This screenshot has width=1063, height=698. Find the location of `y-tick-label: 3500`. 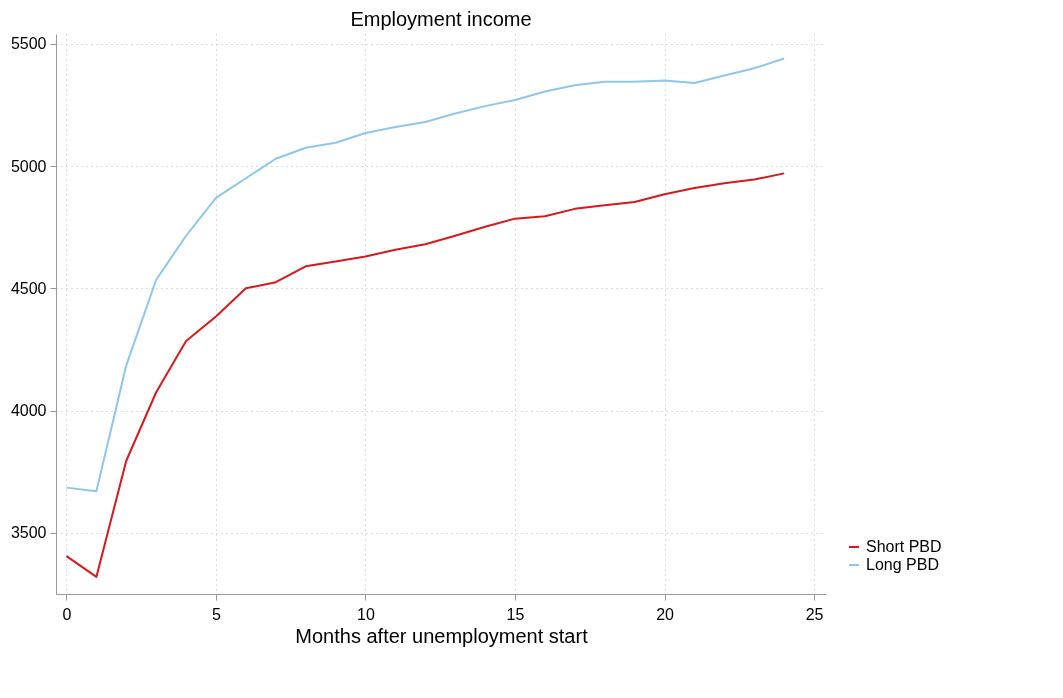

y-tick-label: 3500 is located at coordinates (28, 533).